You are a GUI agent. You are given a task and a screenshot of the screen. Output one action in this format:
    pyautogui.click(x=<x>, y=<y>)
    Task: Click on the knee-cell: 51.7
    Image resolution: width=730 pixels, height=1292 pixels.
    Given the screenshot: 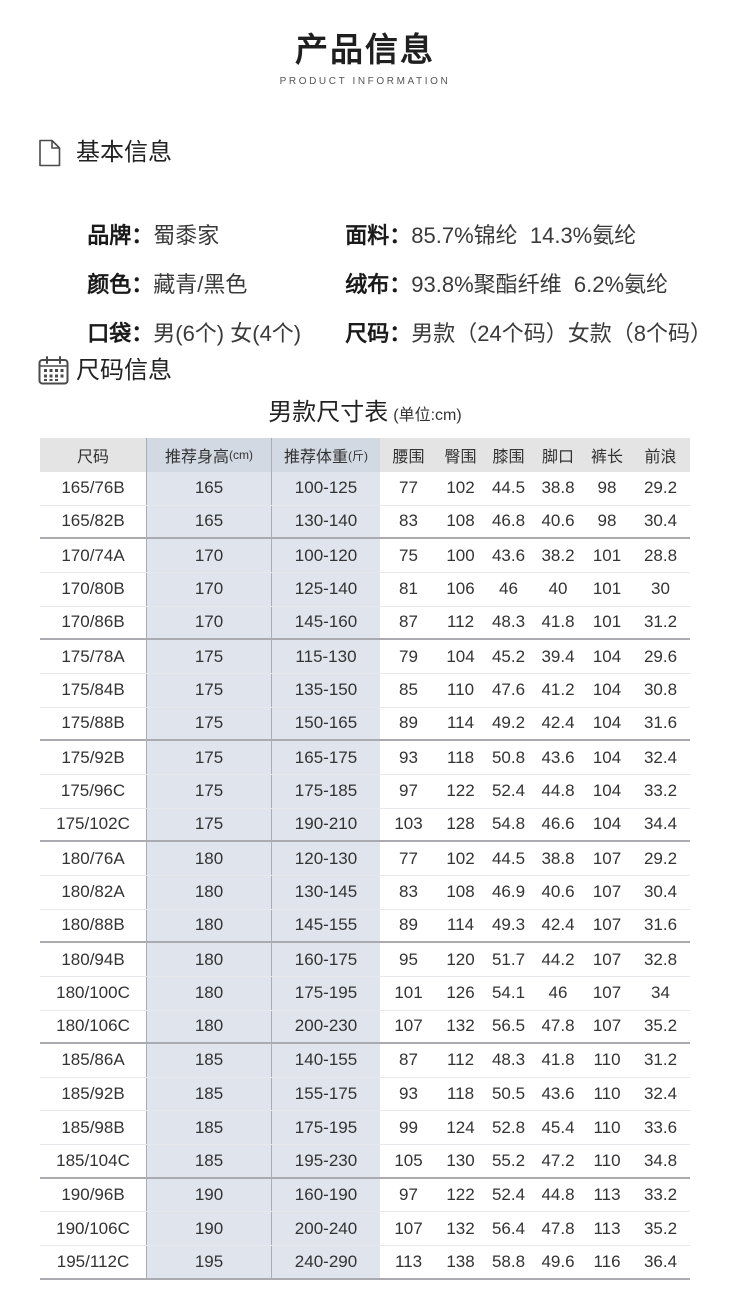 What is the action you would take?
    pyautogui.click(x=508, y=959)
    